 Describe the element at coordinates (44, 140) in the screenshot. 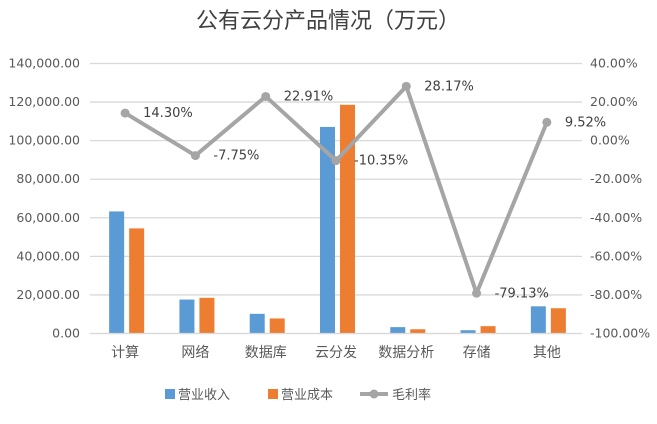

I see `left-tick-label: 100,000.00` at that location.